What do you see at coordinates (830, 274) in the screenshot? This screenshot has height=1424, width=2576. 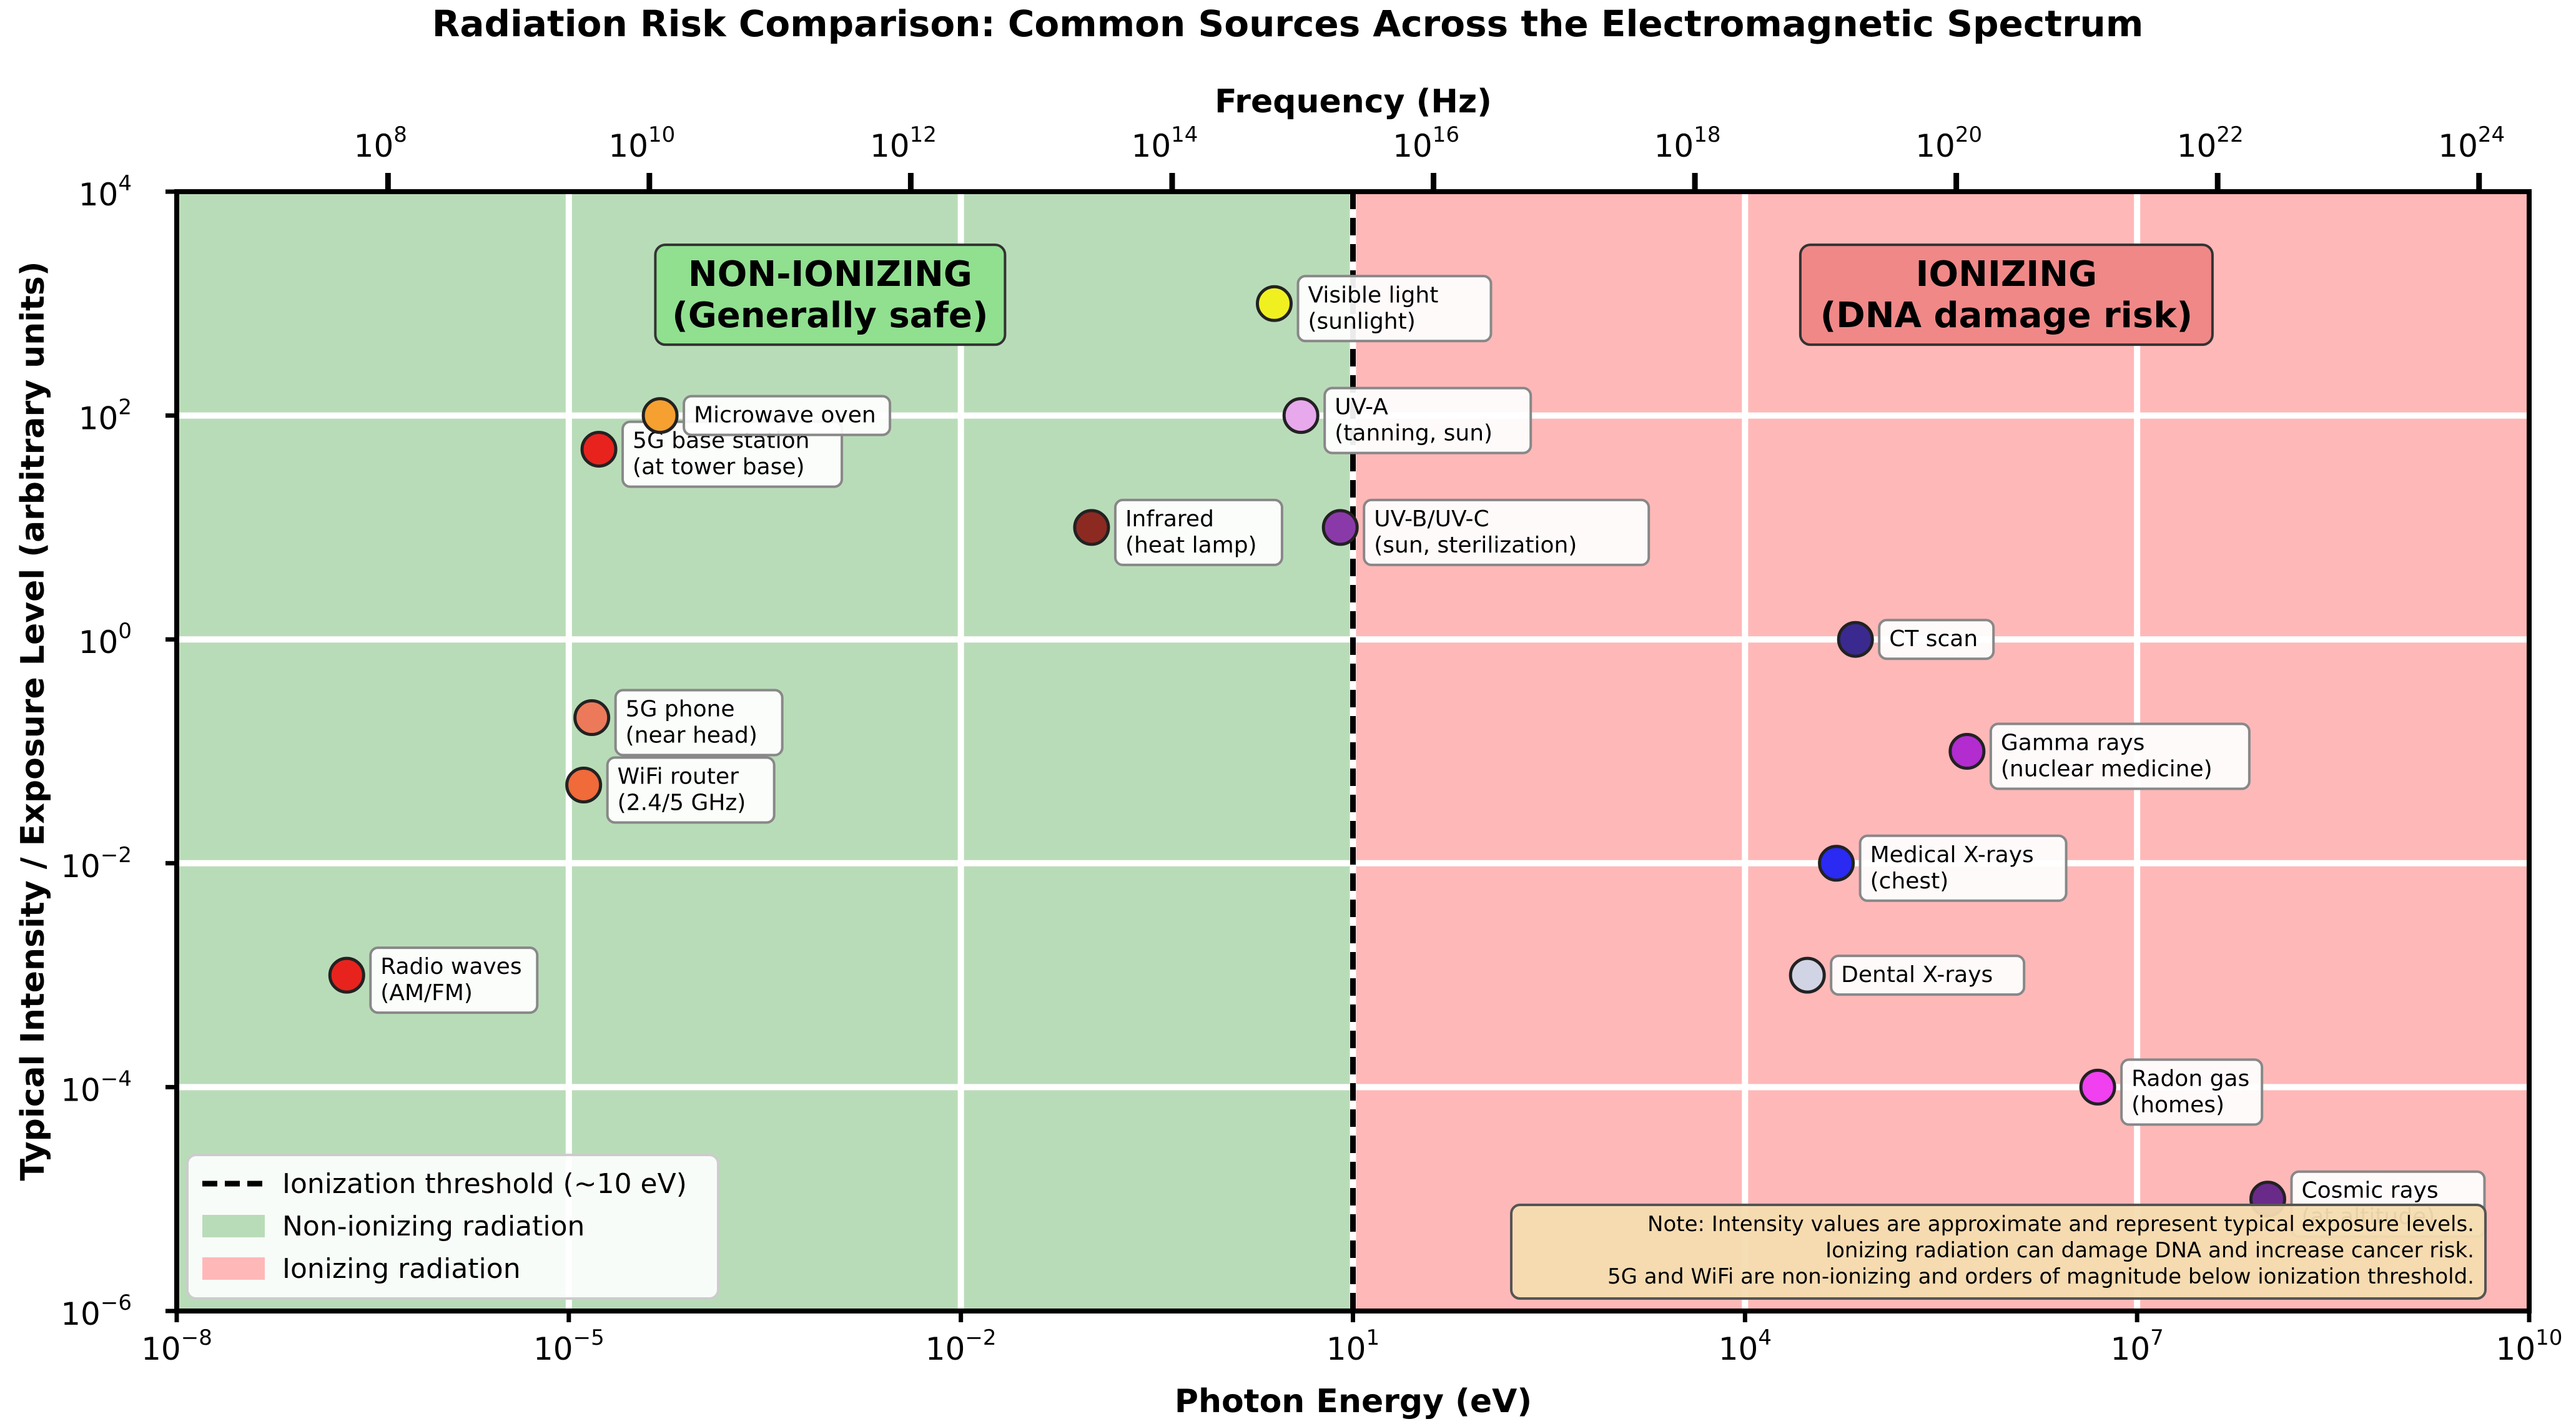 I see `region-label-text: NON-IONIZING` at bounding box center [830, 274].